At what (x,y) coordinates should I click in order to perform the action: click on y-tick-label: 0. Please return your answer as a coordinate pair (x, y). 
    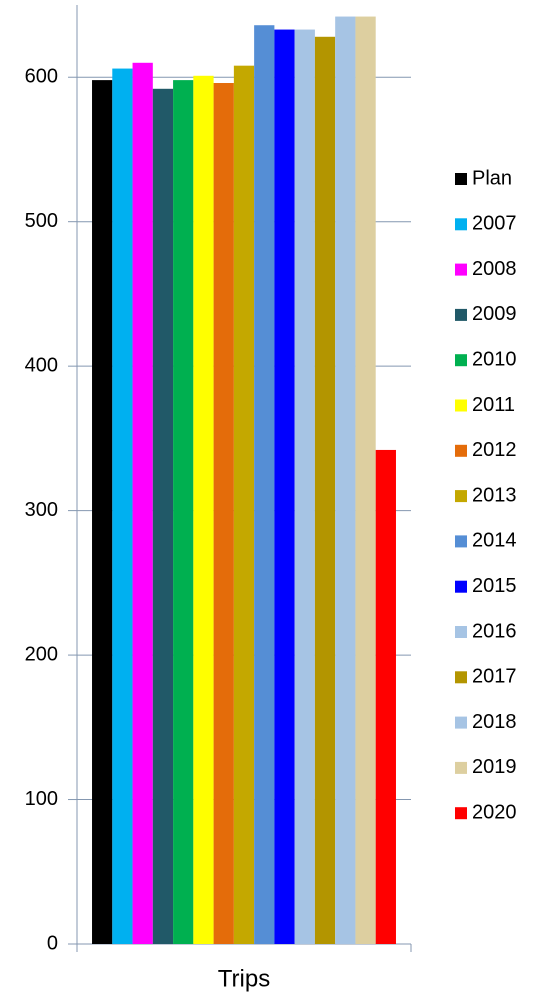
    Looking at the image, I should click on (52, 943).